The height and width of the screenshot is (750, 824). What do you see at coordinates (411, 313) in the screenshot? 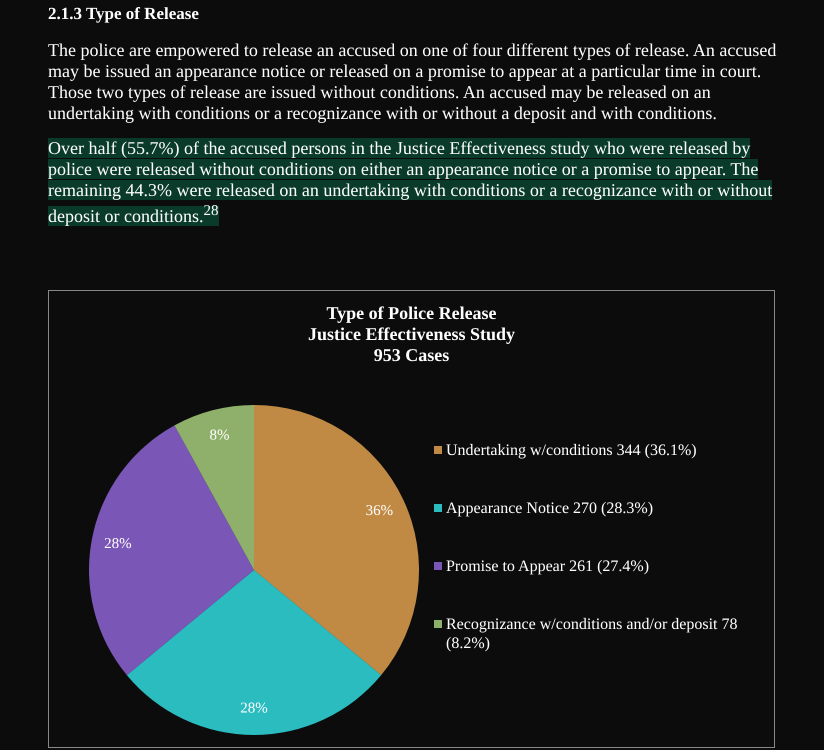
I see `chart-title: Type of Police Release` at bounding box center [411, 313].